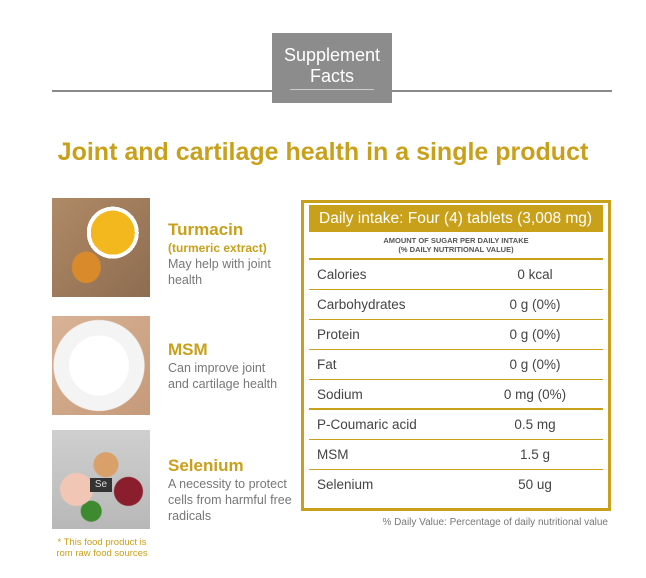 The width and height of the screenshot is (646, 578). Describe the element at coordinates (217, 248) in the screenshot. I see `ingredient-sub: (turmeric extract)` at that location.